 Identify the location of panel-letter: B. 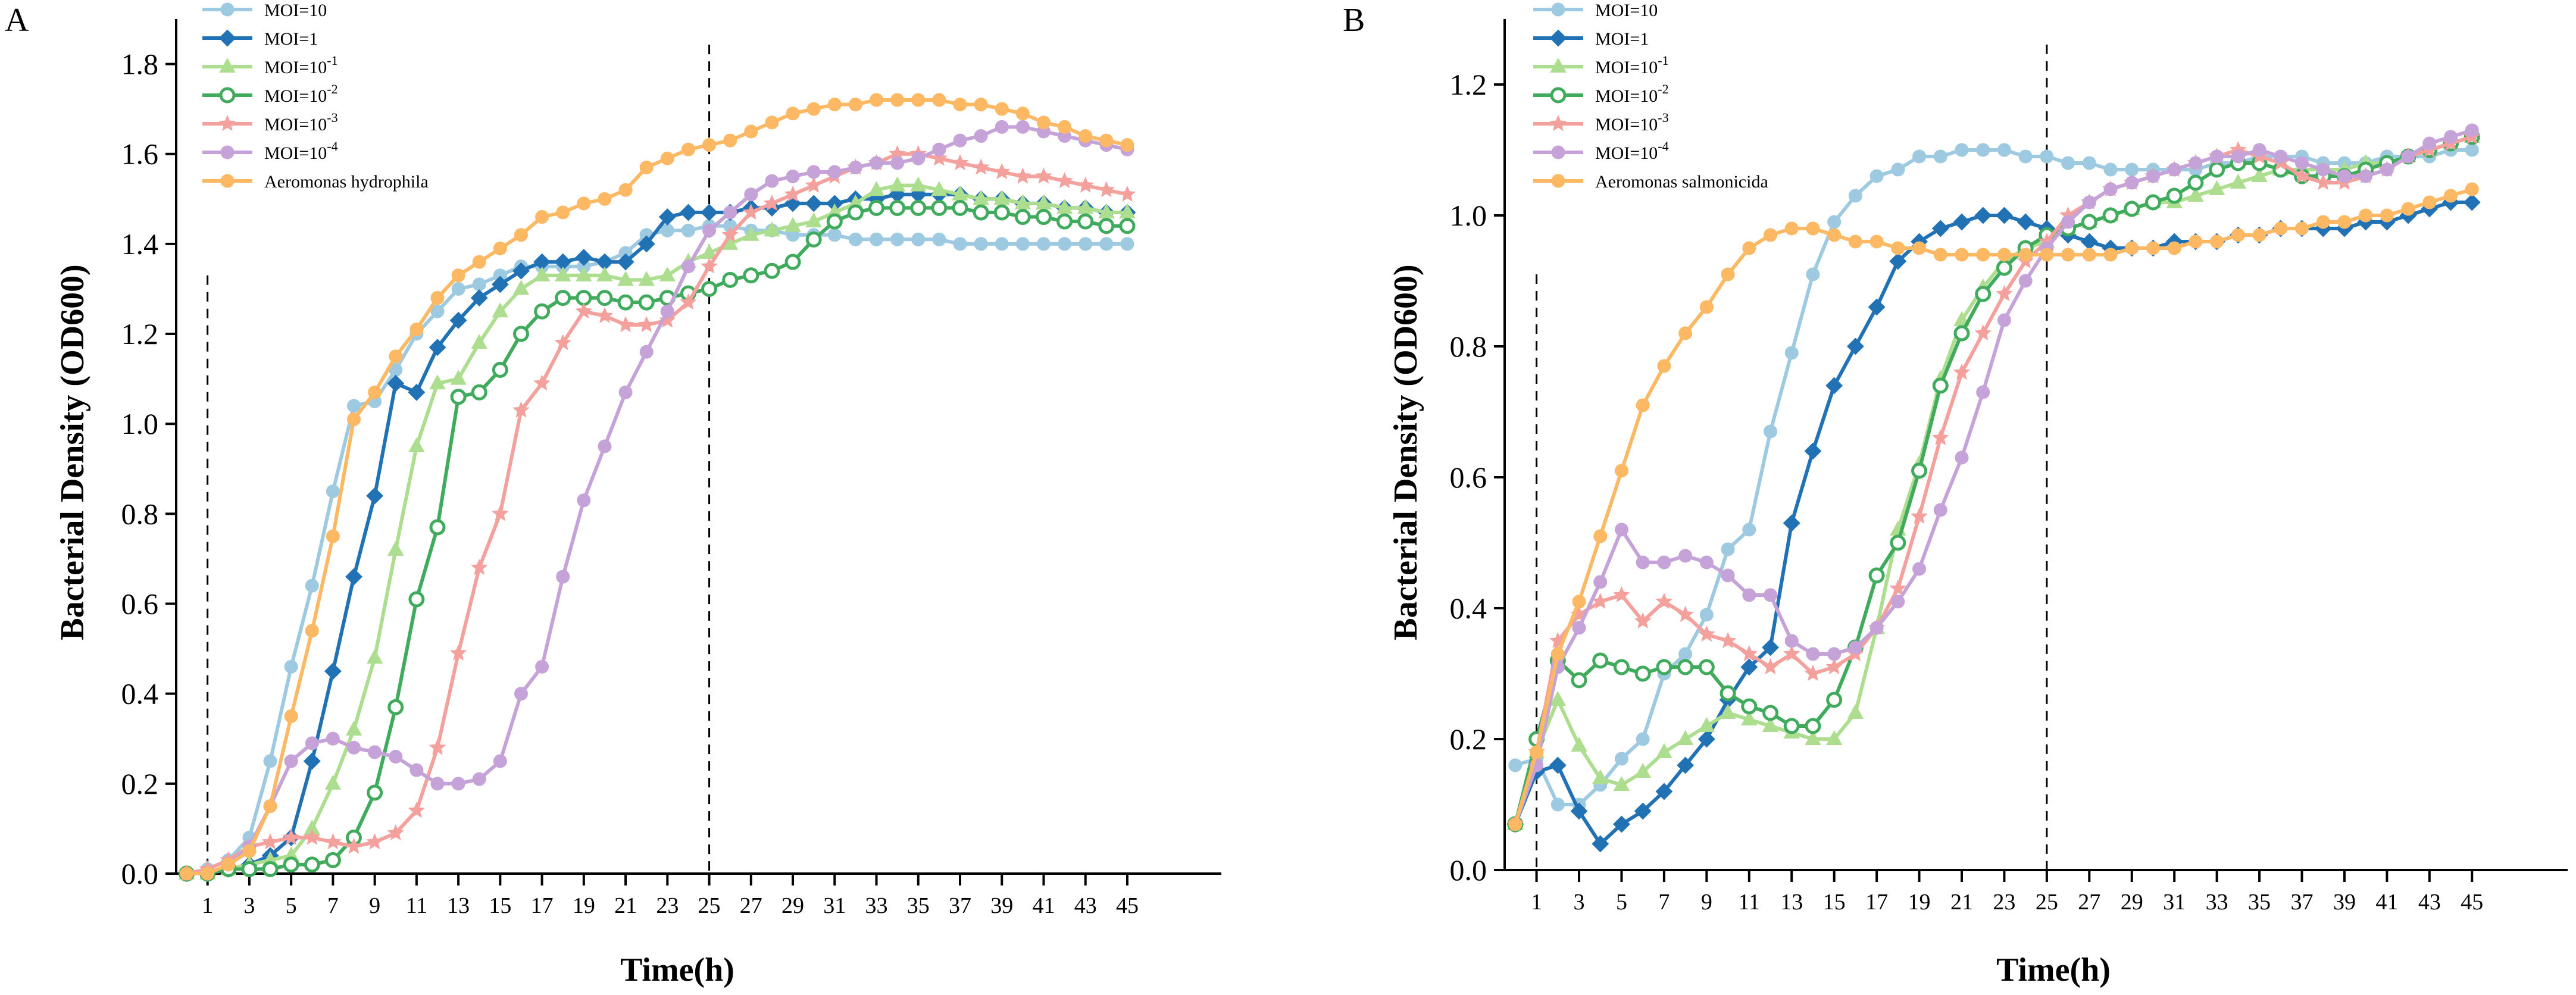
(1354, 20).